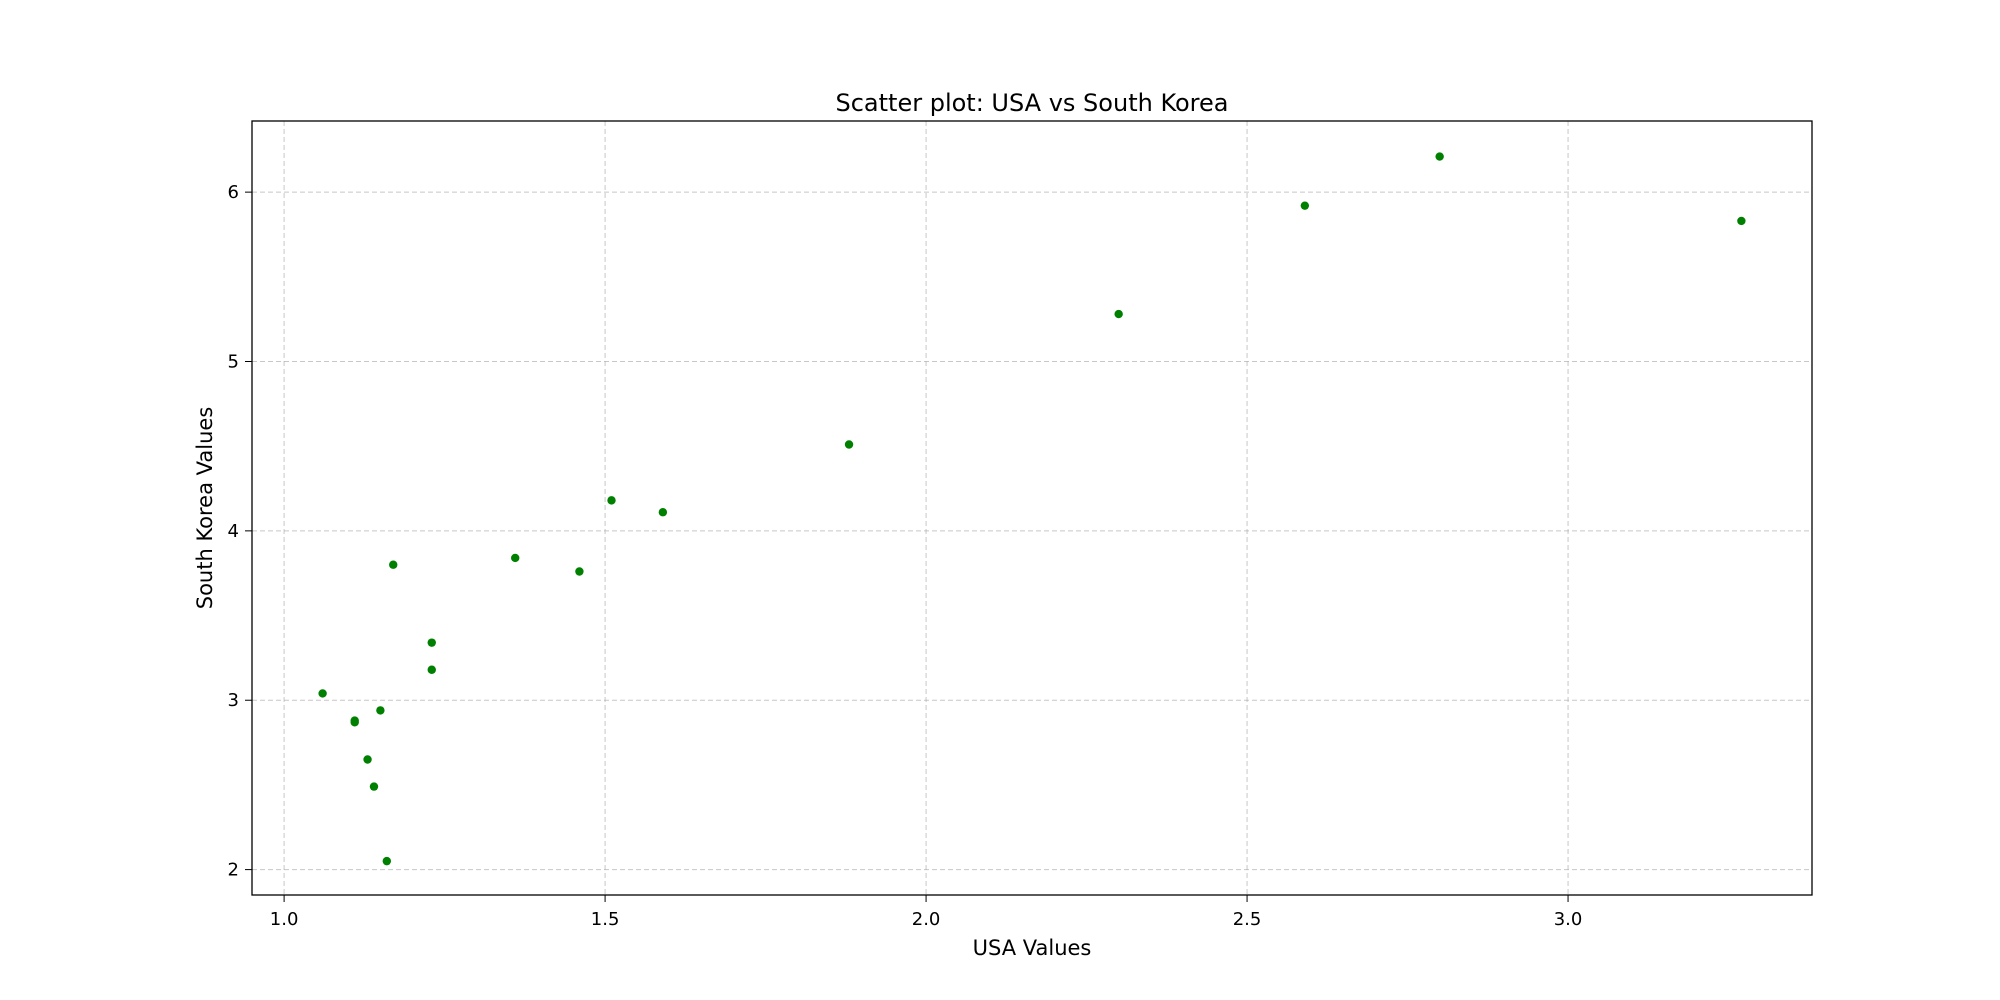 Image resolution: width=2000 pixels, height=1000 pixels. I want to click on y-tick-label: 3, so click(233, 700).